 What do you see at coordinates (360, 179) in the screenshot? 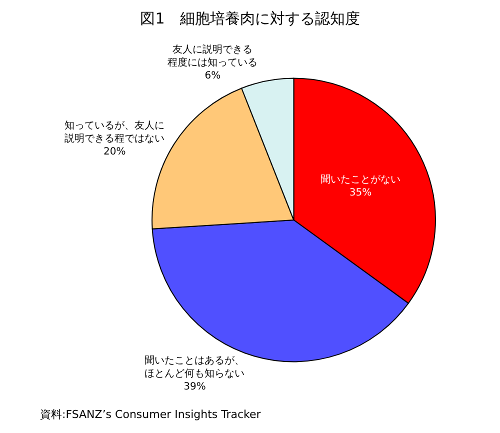
I see `slice-label: 聞いたことがない` at bounding box center [360, 179].